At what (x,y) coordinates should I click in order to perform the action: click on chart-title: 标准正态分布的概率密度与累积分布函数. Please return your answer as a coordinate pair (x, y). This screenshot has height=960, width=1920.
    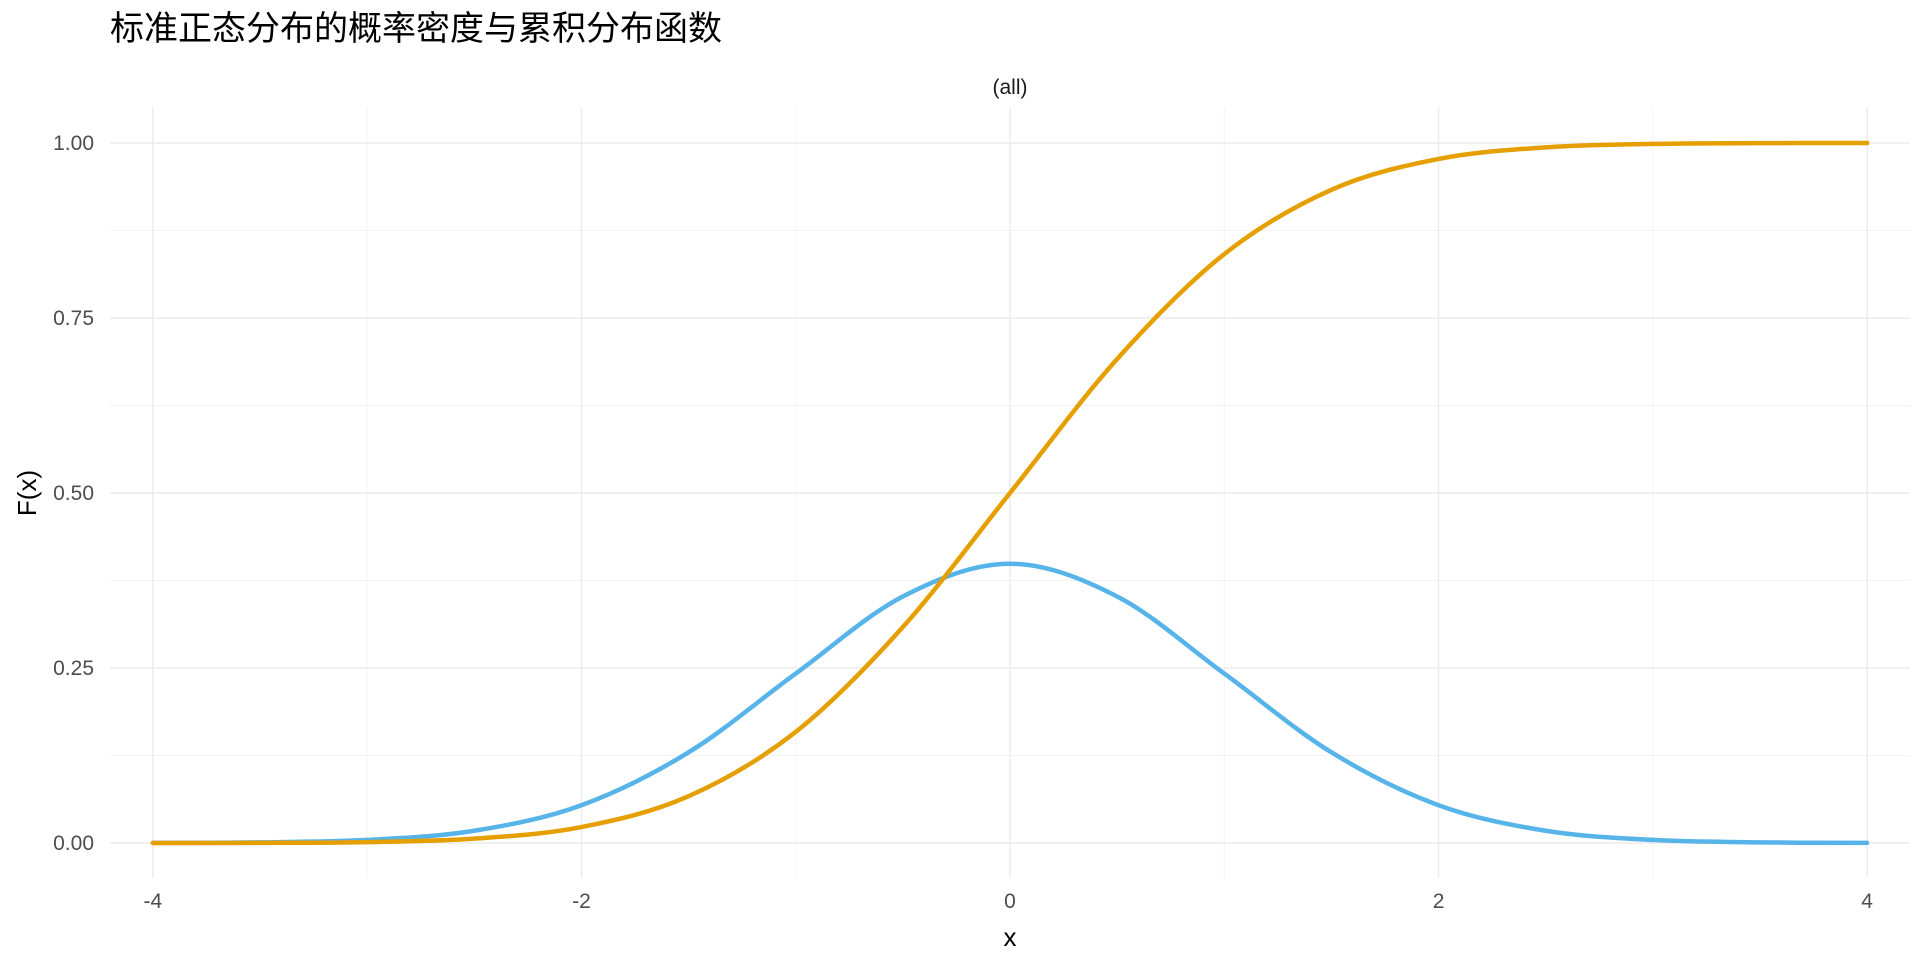
    Looking at the image, I should click on (416, 29).